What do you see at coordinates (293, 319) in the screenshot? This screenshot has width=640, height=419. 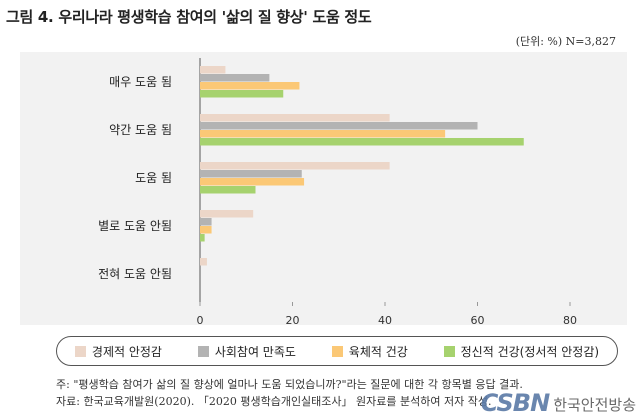 I see `x-tick-label: 20` at bounding box center [293, 319].